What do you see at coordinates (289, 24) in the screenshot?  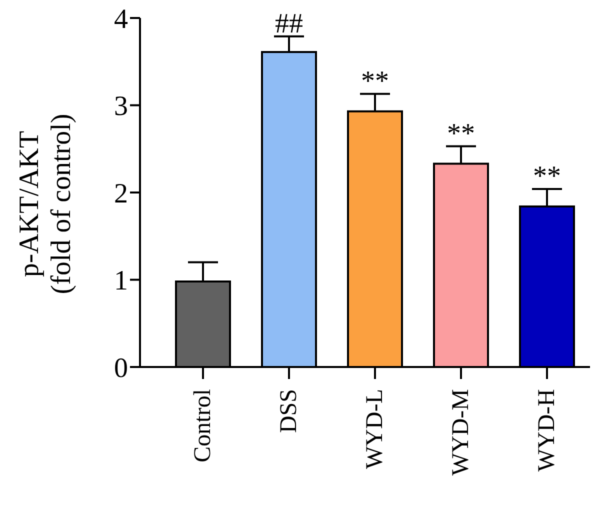 I see `annotation: ##` at bounding box center [289, 24].